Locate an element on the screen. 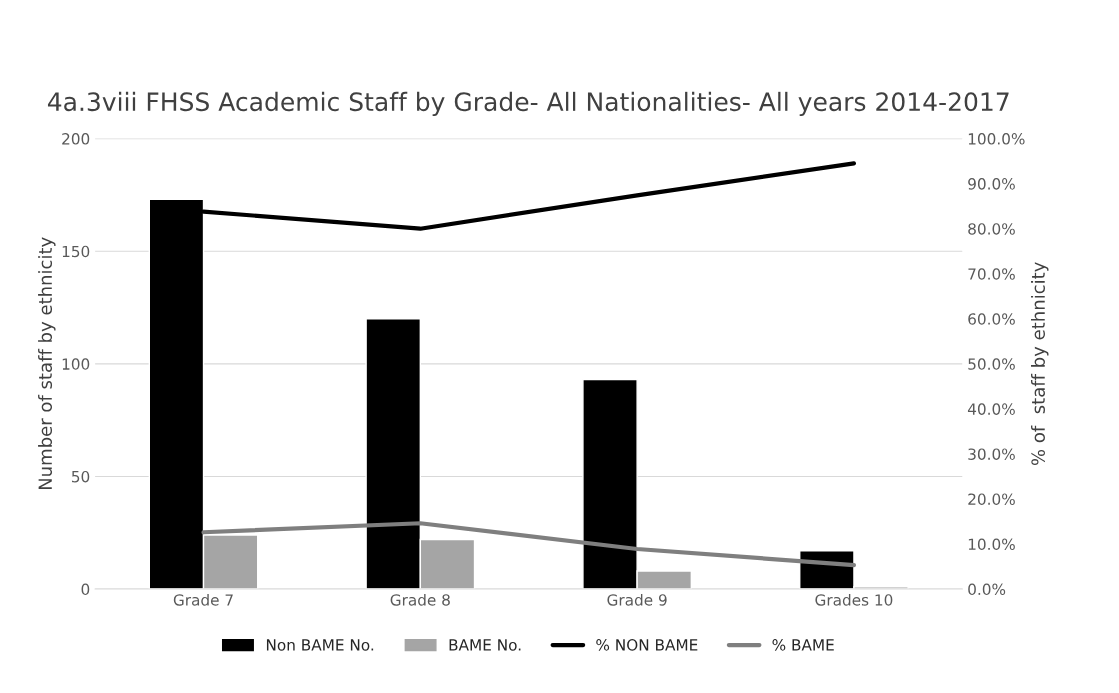  y2-tick-label: 20.0% is located at coordinates (991, 499).